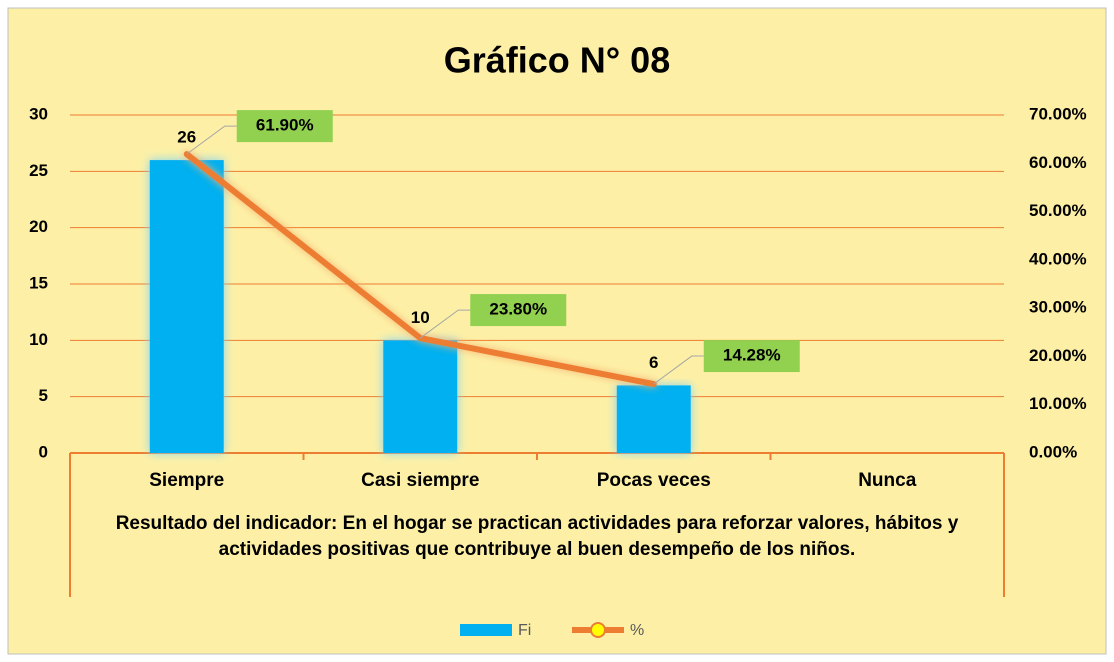 The image size is (1114, 662). I want to click on legend-label: %, so click(637, 630).